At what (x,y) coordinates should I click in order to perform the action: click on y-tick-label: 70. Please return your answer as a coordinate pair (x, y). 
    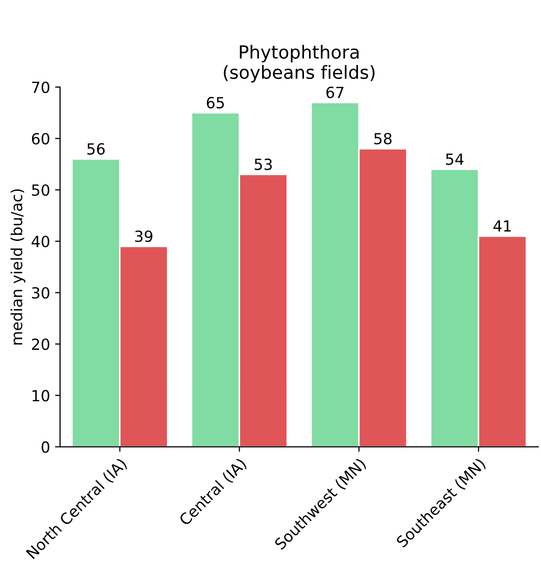
    Looking at the image, I should click on (41, 88).